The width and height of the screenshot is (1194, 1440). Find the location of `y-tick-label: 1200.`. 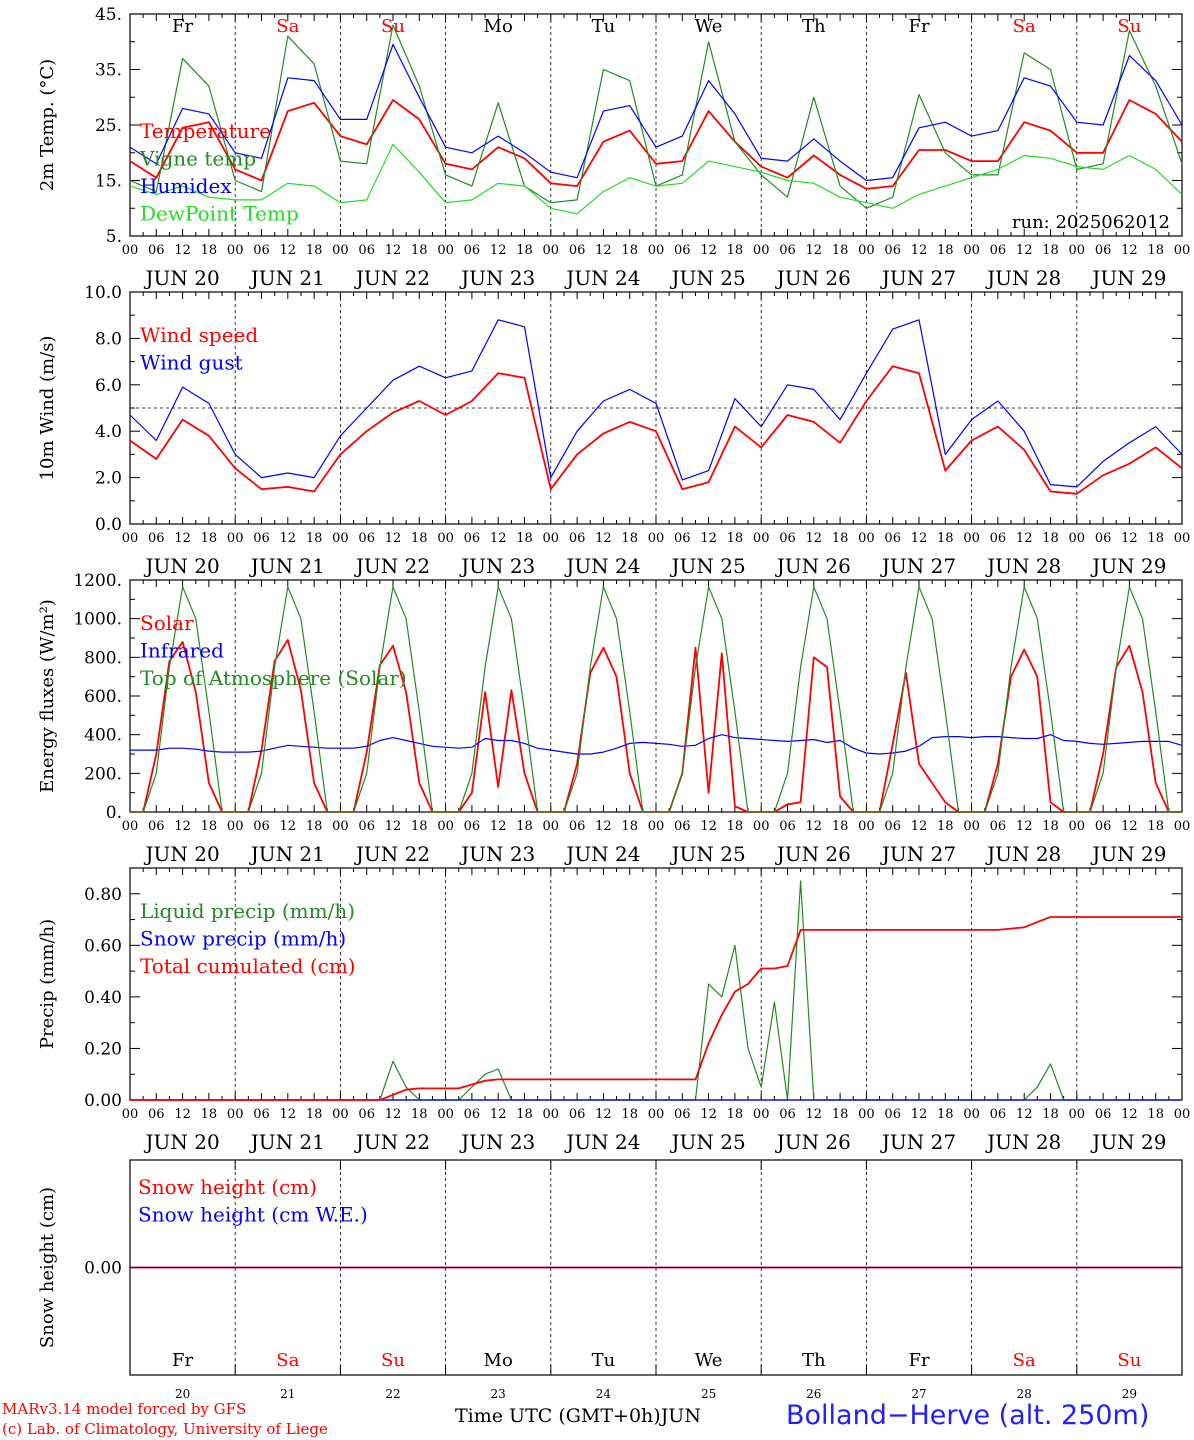

y-tick-label: 1200. is located at coordinates (97, 581).